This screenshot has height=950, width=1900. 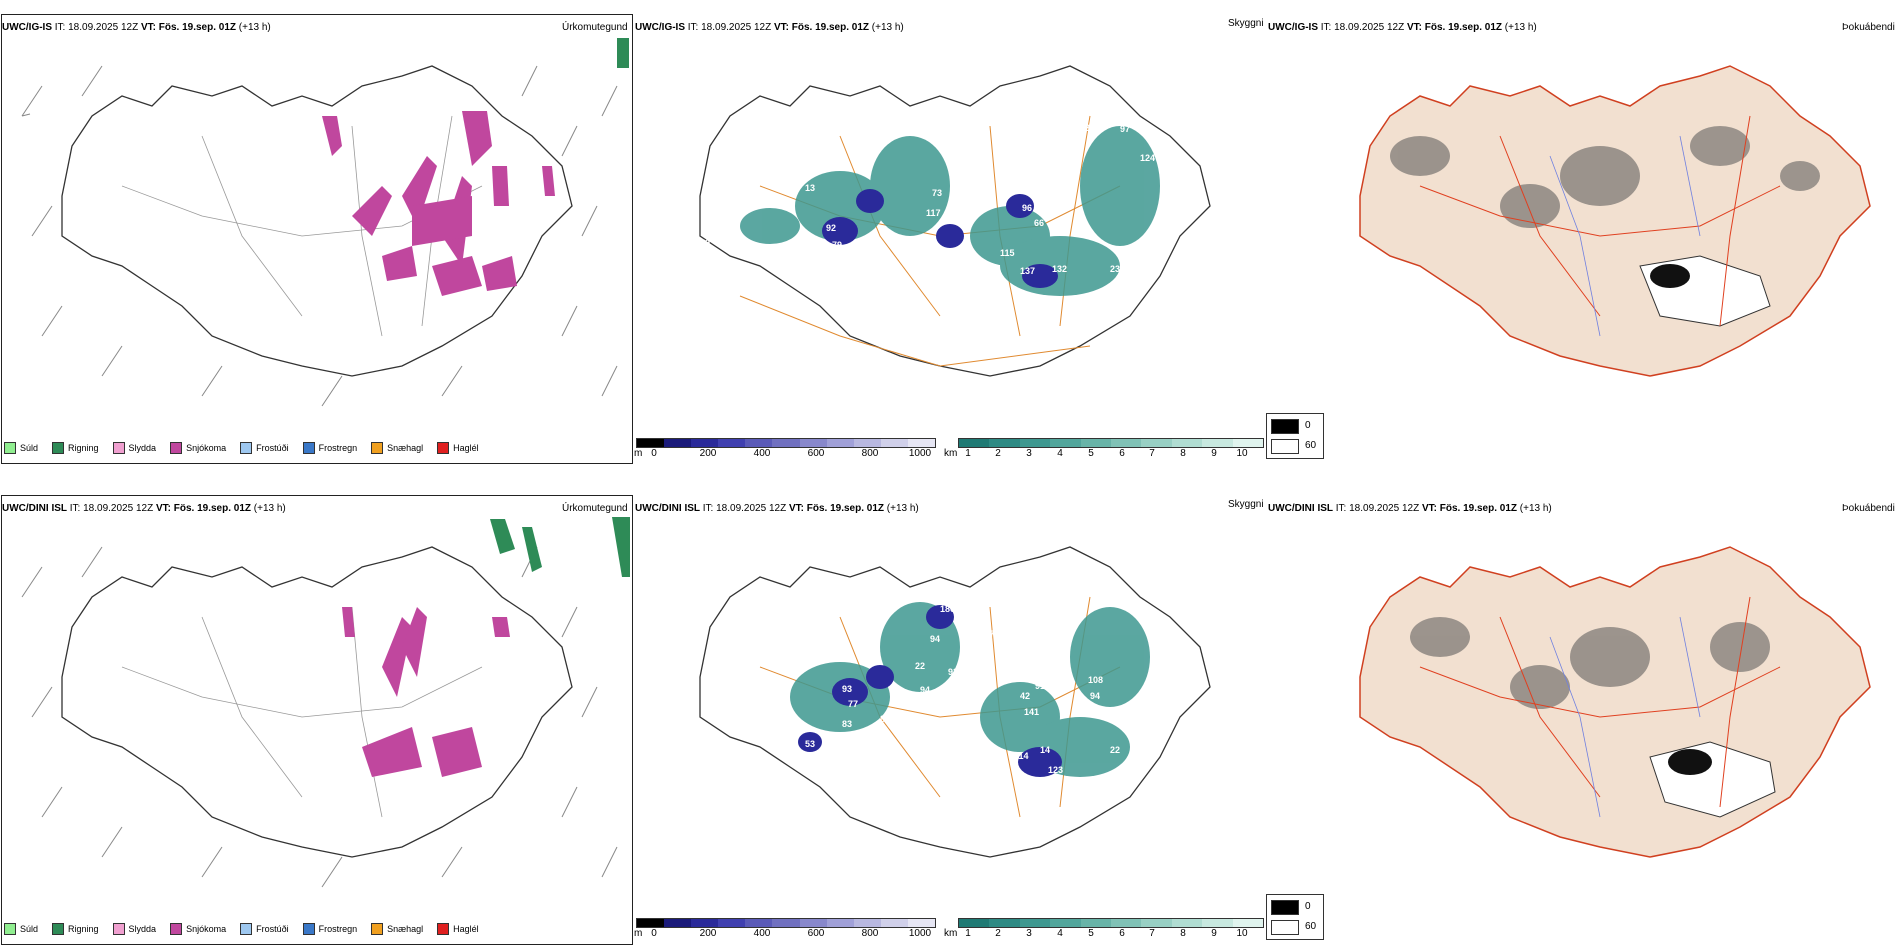 What do you see at coordinates (1246, 23) in the screenshot?
I see `panel-title-visibility: Skyggni` at bounding box center [1246, 23].